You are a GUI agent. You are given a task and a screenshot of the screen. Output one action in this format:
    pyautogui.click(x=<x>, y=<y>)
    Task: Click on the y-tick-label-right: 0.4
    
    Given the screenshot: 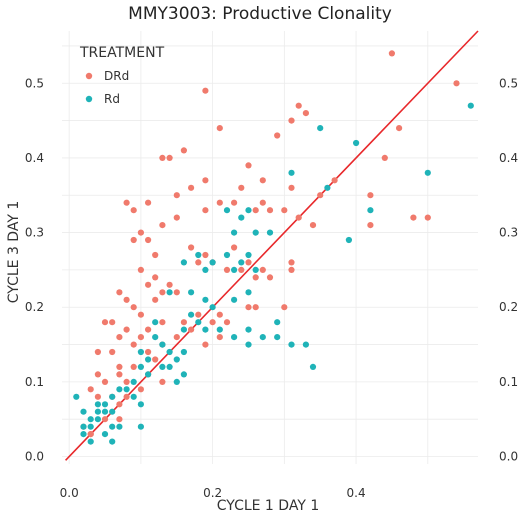 What is the action you would take?
    pyautogui.click(x=508, y=158)
    